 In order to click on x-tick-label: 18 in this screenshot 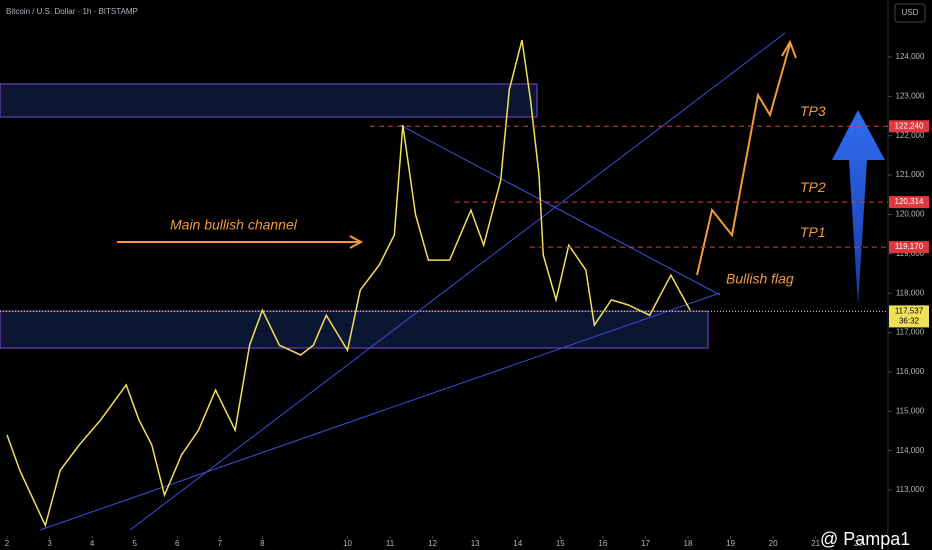, I will do `click(688, 543)`.